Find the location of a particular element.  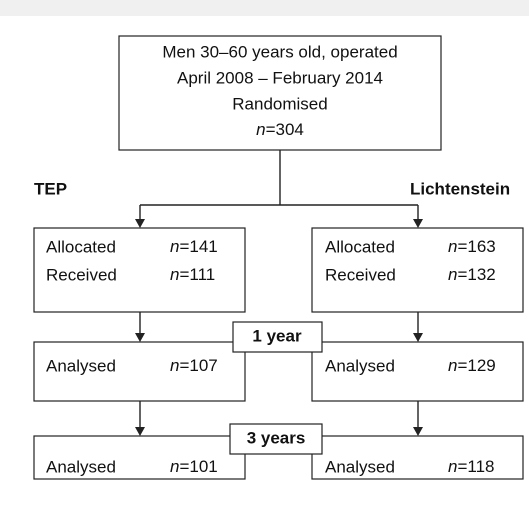

arm-name: Lichtenstein is located at coordinates (460, 188).